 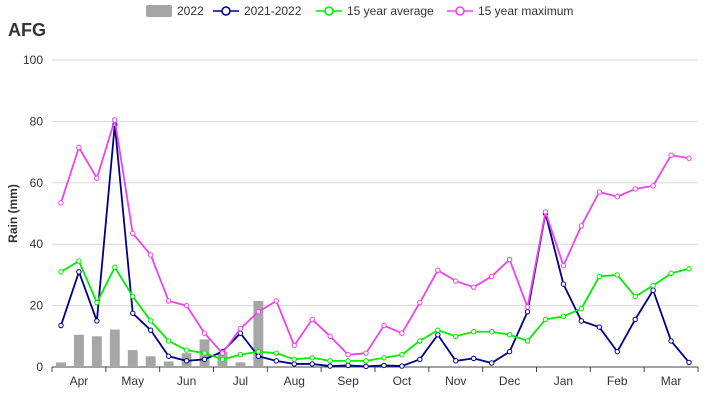 I want to click on legend-item-15-year-maximum: 15 year maximum, so click(x=517, y=12).